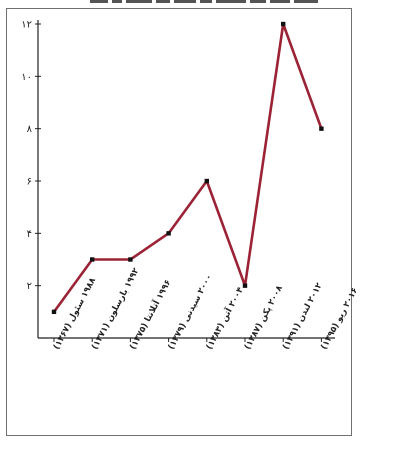 Image resolution: width=403 pixels, height=450 pixels. Describe the element at coordinates (303, 316) in the screenshot. I see `x-tick-label: ۲۰۱۲ لندن (۱۳۹۱)` at that location.